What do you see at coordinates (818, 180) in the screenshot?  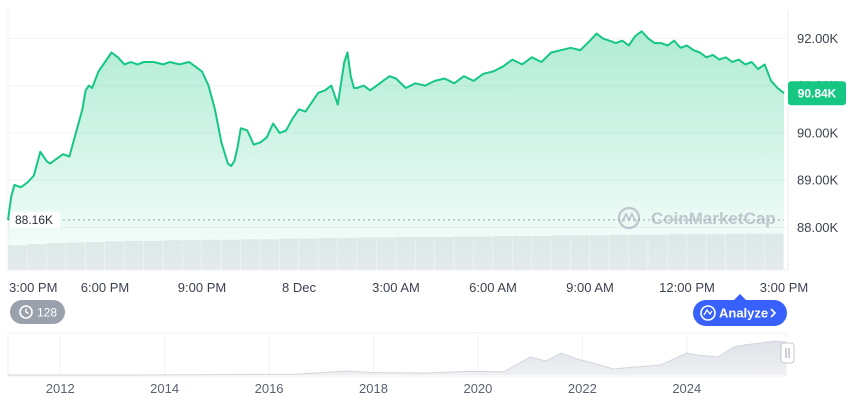 I see `y-tick-label: 89.00K` at bounding box center [818, 180].